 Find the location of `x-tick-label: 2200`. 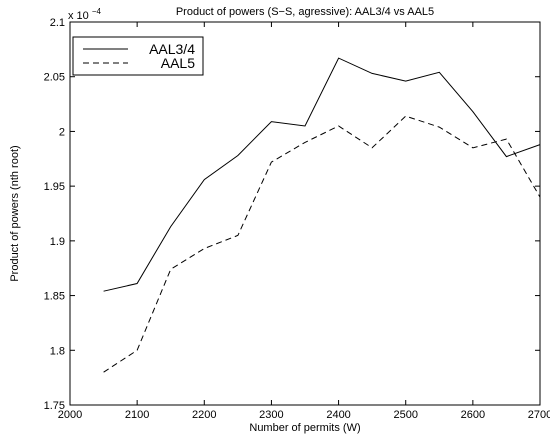

x-tick-label: 2200 is located at coordinates (204, 415).